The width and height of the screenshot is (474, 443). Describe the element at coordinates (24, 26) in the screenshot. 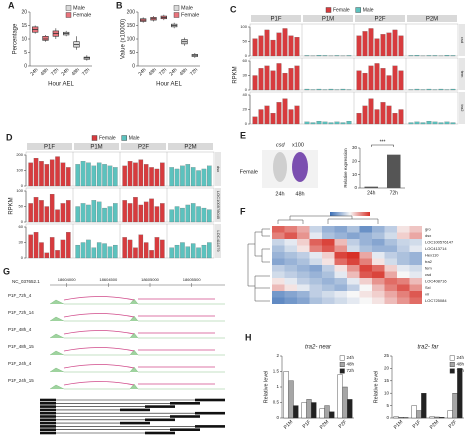

I see `y-tick-label: 15` at that location.